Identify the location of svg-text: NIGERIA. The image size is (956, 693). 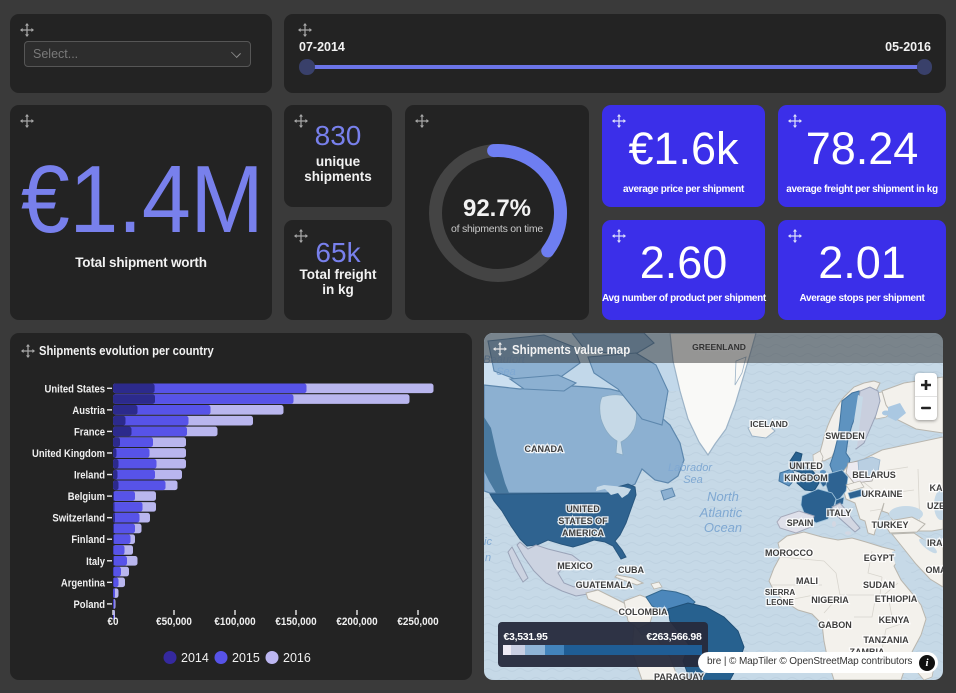
(830, 600).